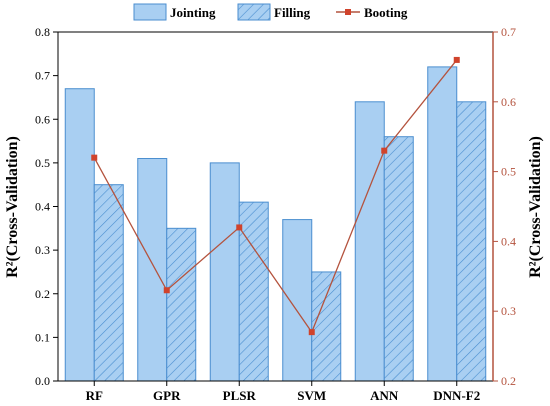  Describe the element at coordinates (297, 300) in the screenshot. I see `bar-jointing-svm` at that location.